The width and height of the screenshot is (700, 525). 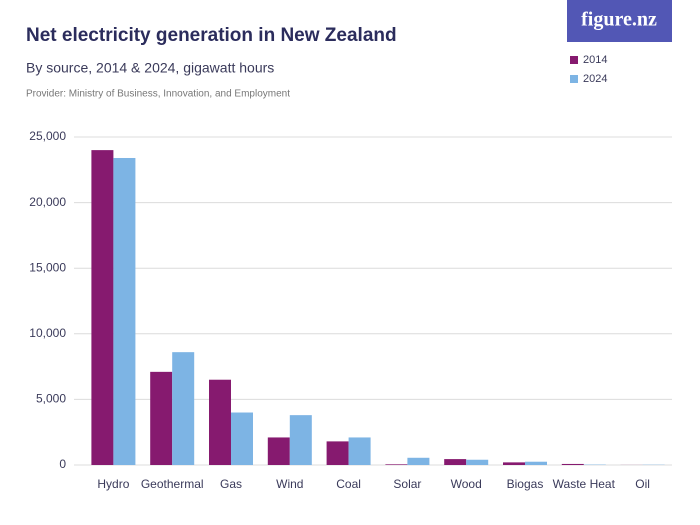 What do you see at coordinates (47, 136) in the screenshot?
I see `y-tick-label: 25,000` at bounding box center [47, 136].